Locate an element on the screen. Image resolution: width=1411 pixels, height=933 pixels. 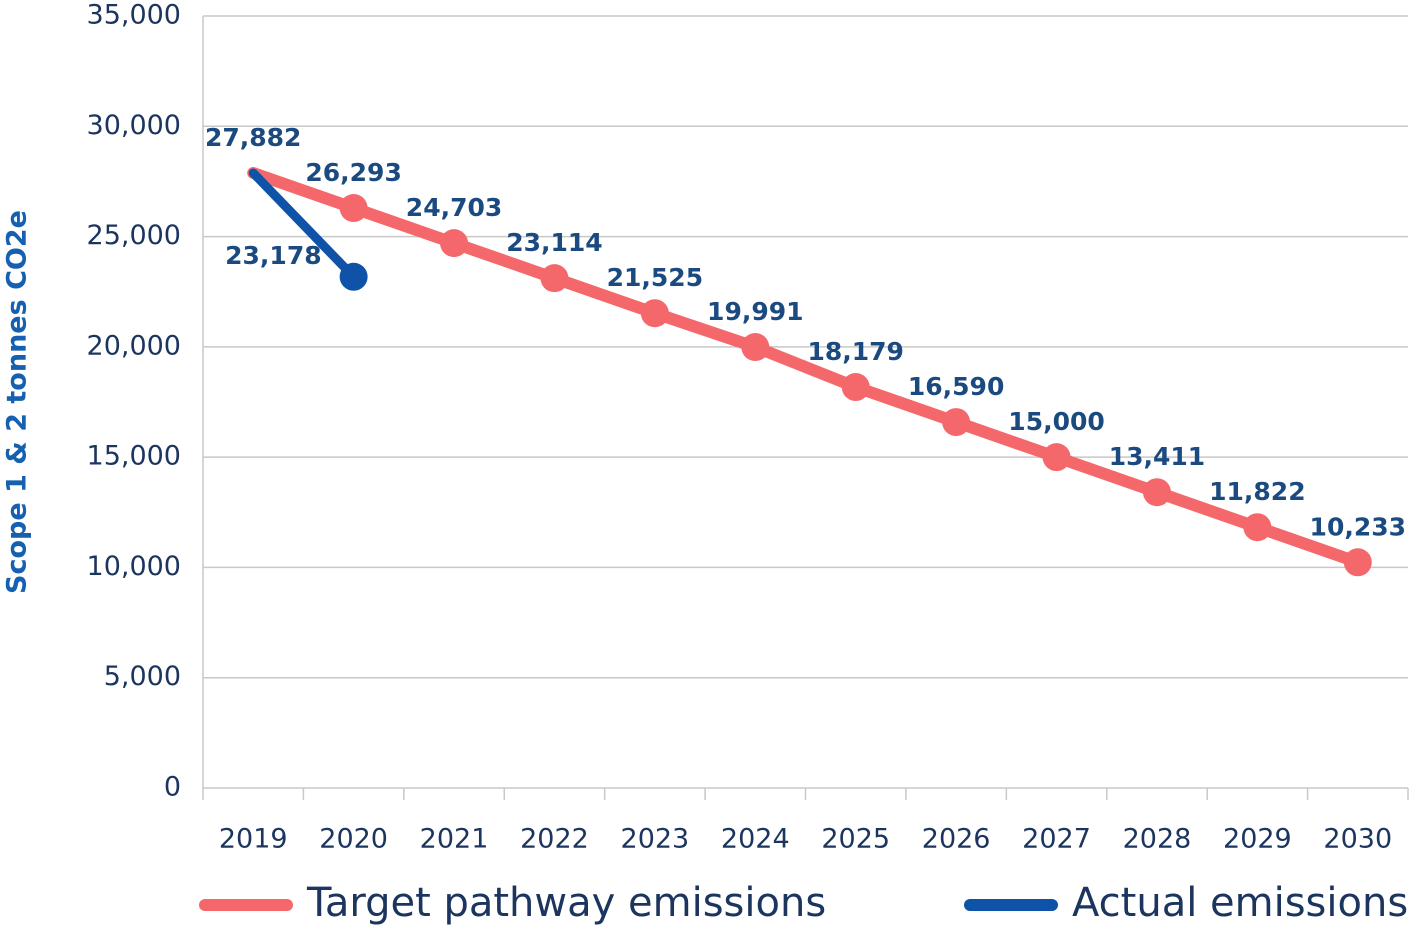
x-tick-label: 2028 is located at coordinates (1157, 839).